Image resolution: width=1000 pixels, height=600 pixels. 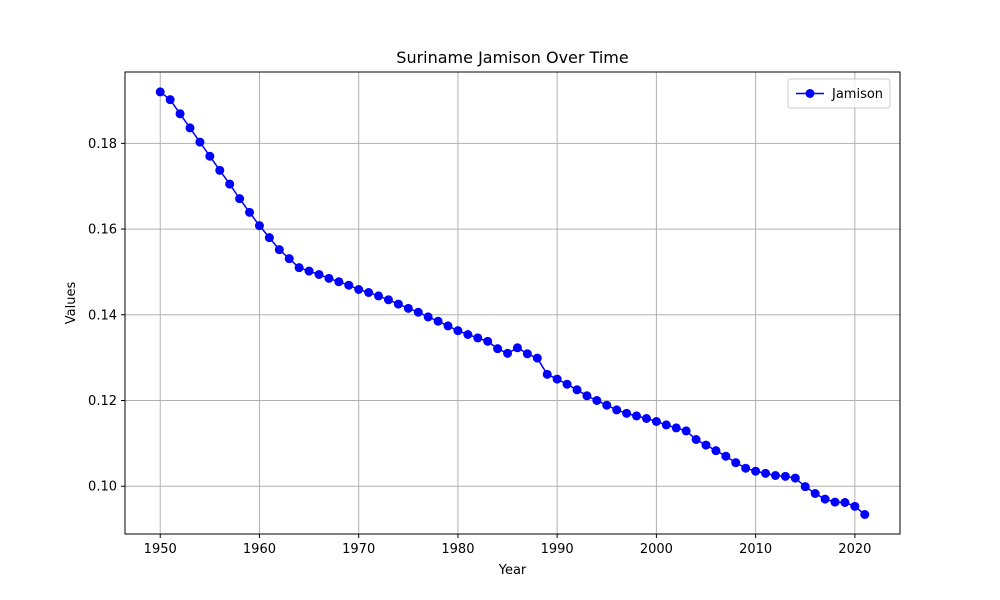 What do you see at coordinates (857, 94) in the screenshot?
I see `legend-series-label: Jamison` at bounding box center [857, 94].